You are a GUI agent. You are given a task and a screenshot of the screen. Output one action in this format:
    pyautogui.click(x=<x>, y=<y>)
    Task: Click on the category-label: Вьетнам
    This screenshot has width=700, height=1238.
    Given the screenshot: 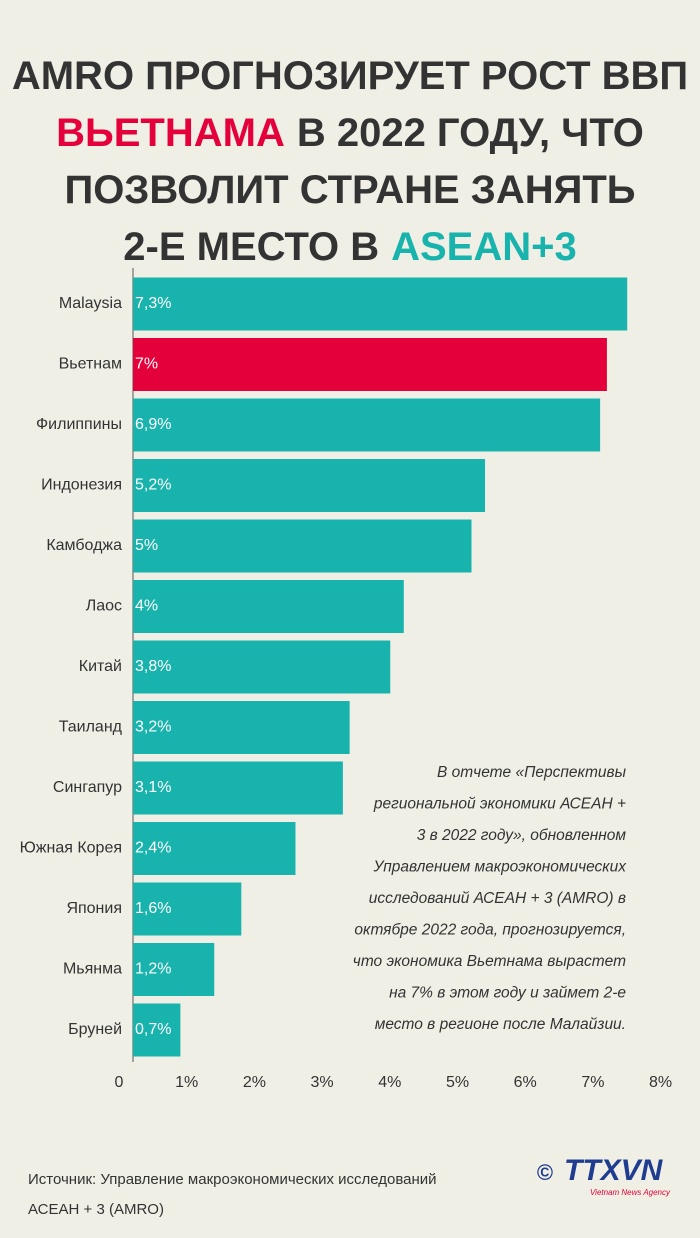 What is the action you would take?
    pyautogui.click(x=90, y=364)
    